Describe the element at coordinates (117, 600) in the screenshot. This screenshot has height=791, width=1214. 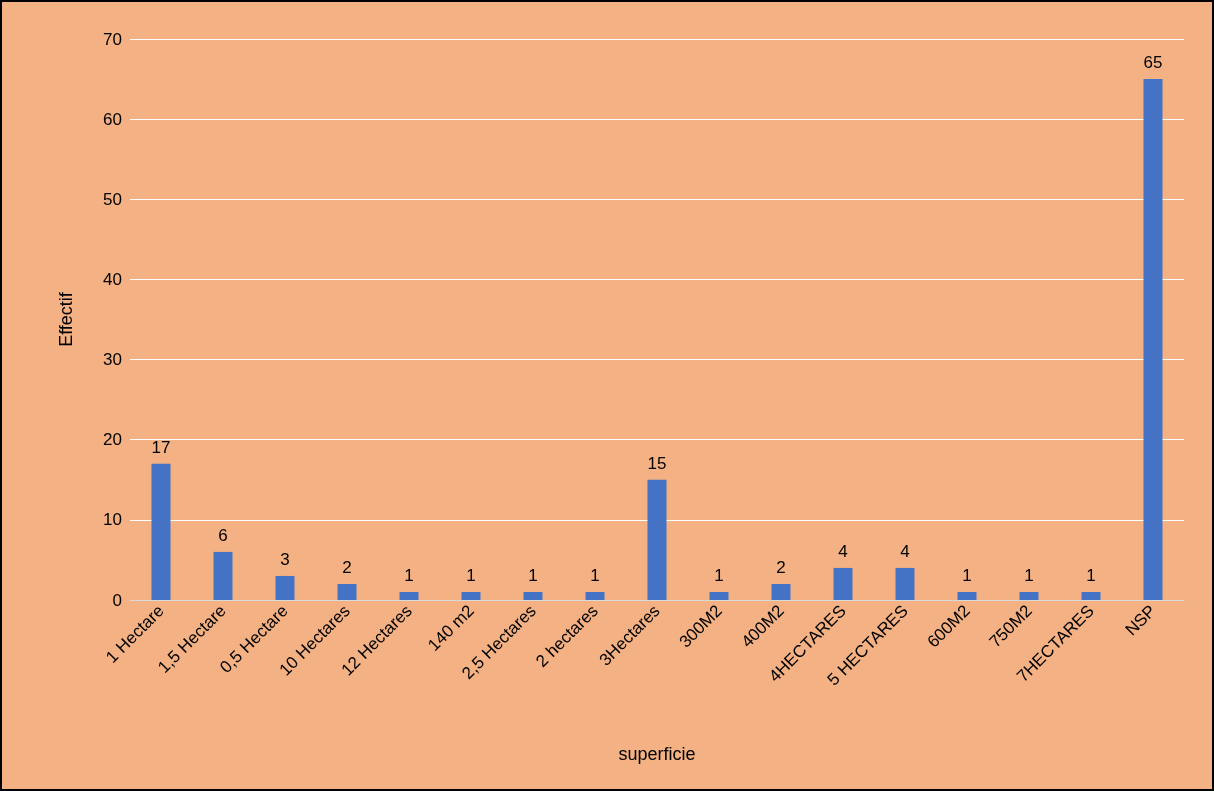
I see `y-tick-label: 0` at that location.